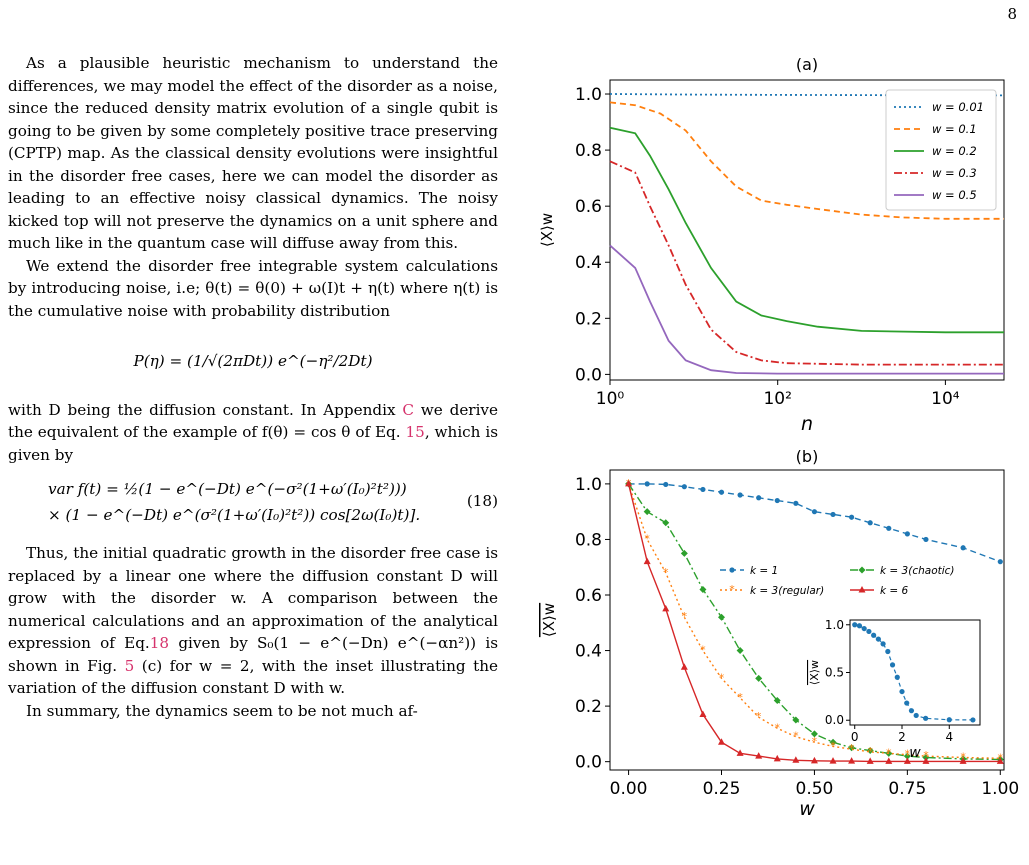 The width and height of the screenshot is (1029, 865). Describe the element at coordinates (894, 591) in the screenshot. I see `legend-label: k = 6` at that location.